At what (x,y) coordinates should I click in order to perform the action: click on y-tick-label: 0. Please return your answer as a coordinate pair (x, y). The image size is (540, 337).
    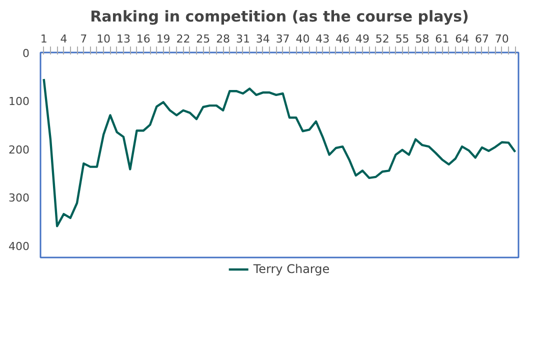
    Looking at the image, I should click on (26, 53).